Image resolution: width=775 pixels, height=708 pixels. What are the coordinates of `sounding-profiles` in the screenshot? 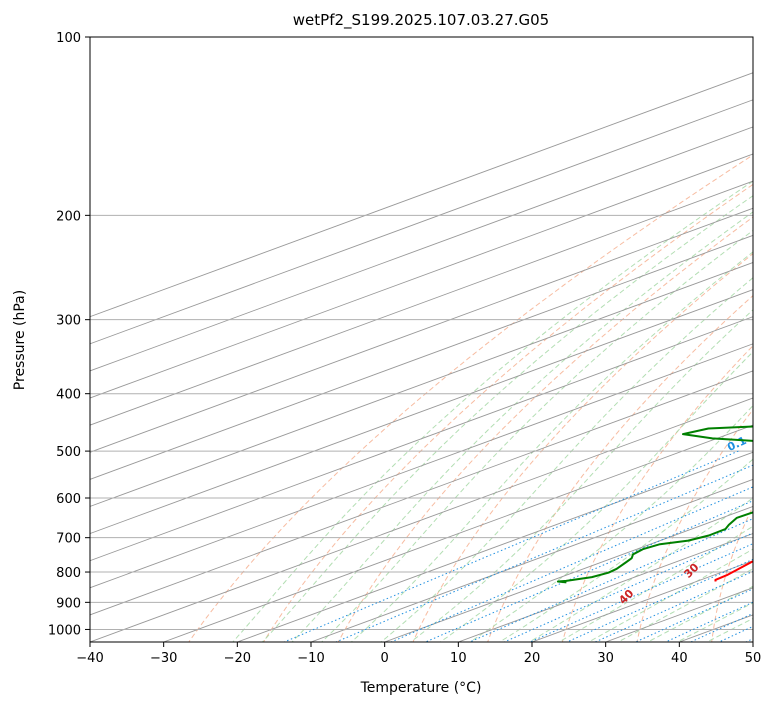 It's located at (654, 504).